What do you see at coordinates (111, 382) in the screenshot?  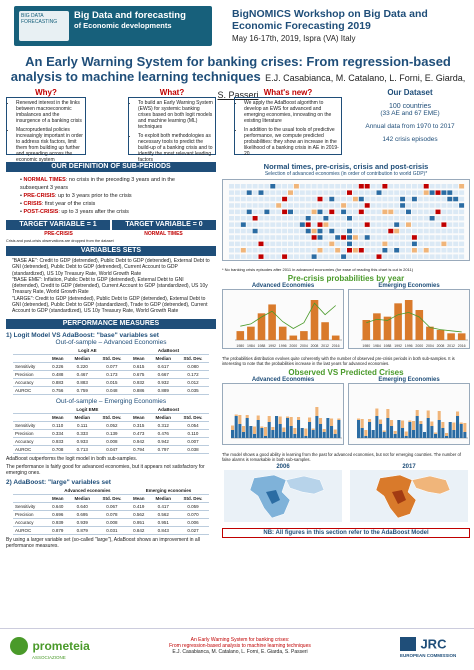 I see `table-row: Accuracy 0.883 0.883 0.015 0.932 0.932 0.012` at bounding box center [111, 382].